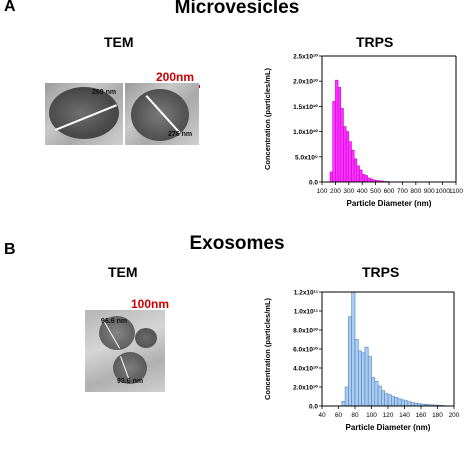  Describe the element at coordinates (375, 42) in the screenshot. I see `panel-a-trps-label: TRPS` at that location.